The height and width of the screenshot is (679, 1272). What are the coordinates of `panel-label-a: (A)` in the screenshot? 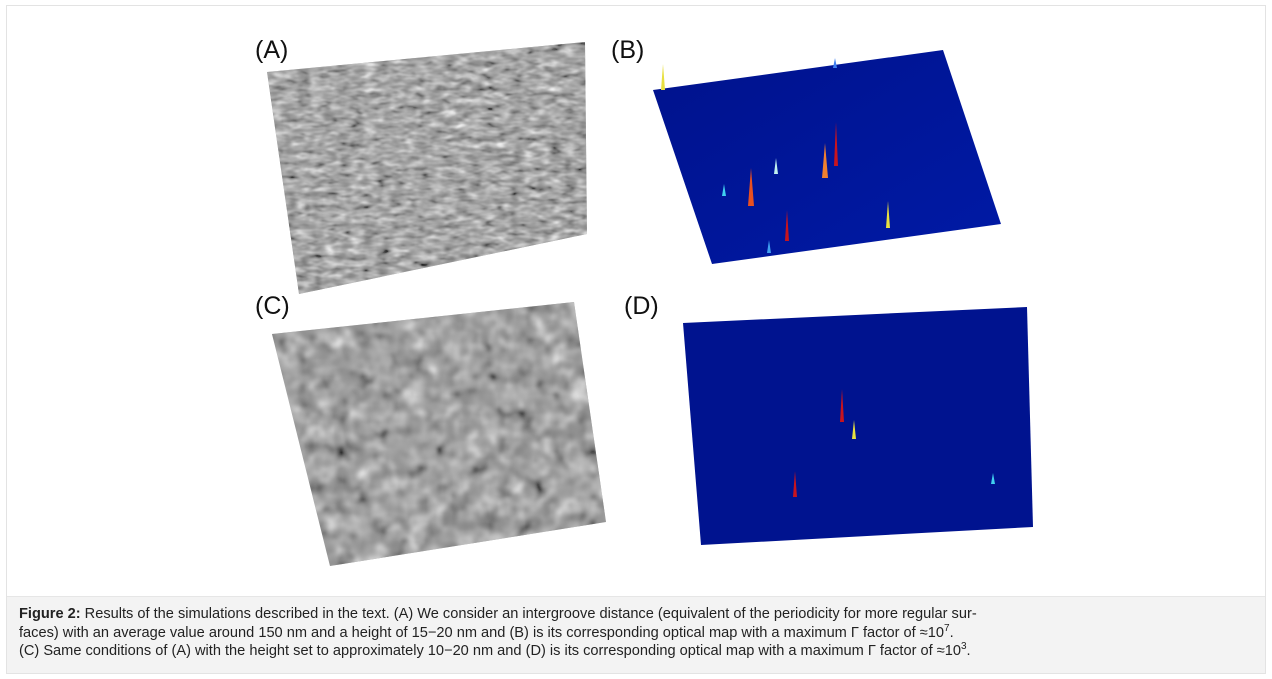 It's located at (272, 50).